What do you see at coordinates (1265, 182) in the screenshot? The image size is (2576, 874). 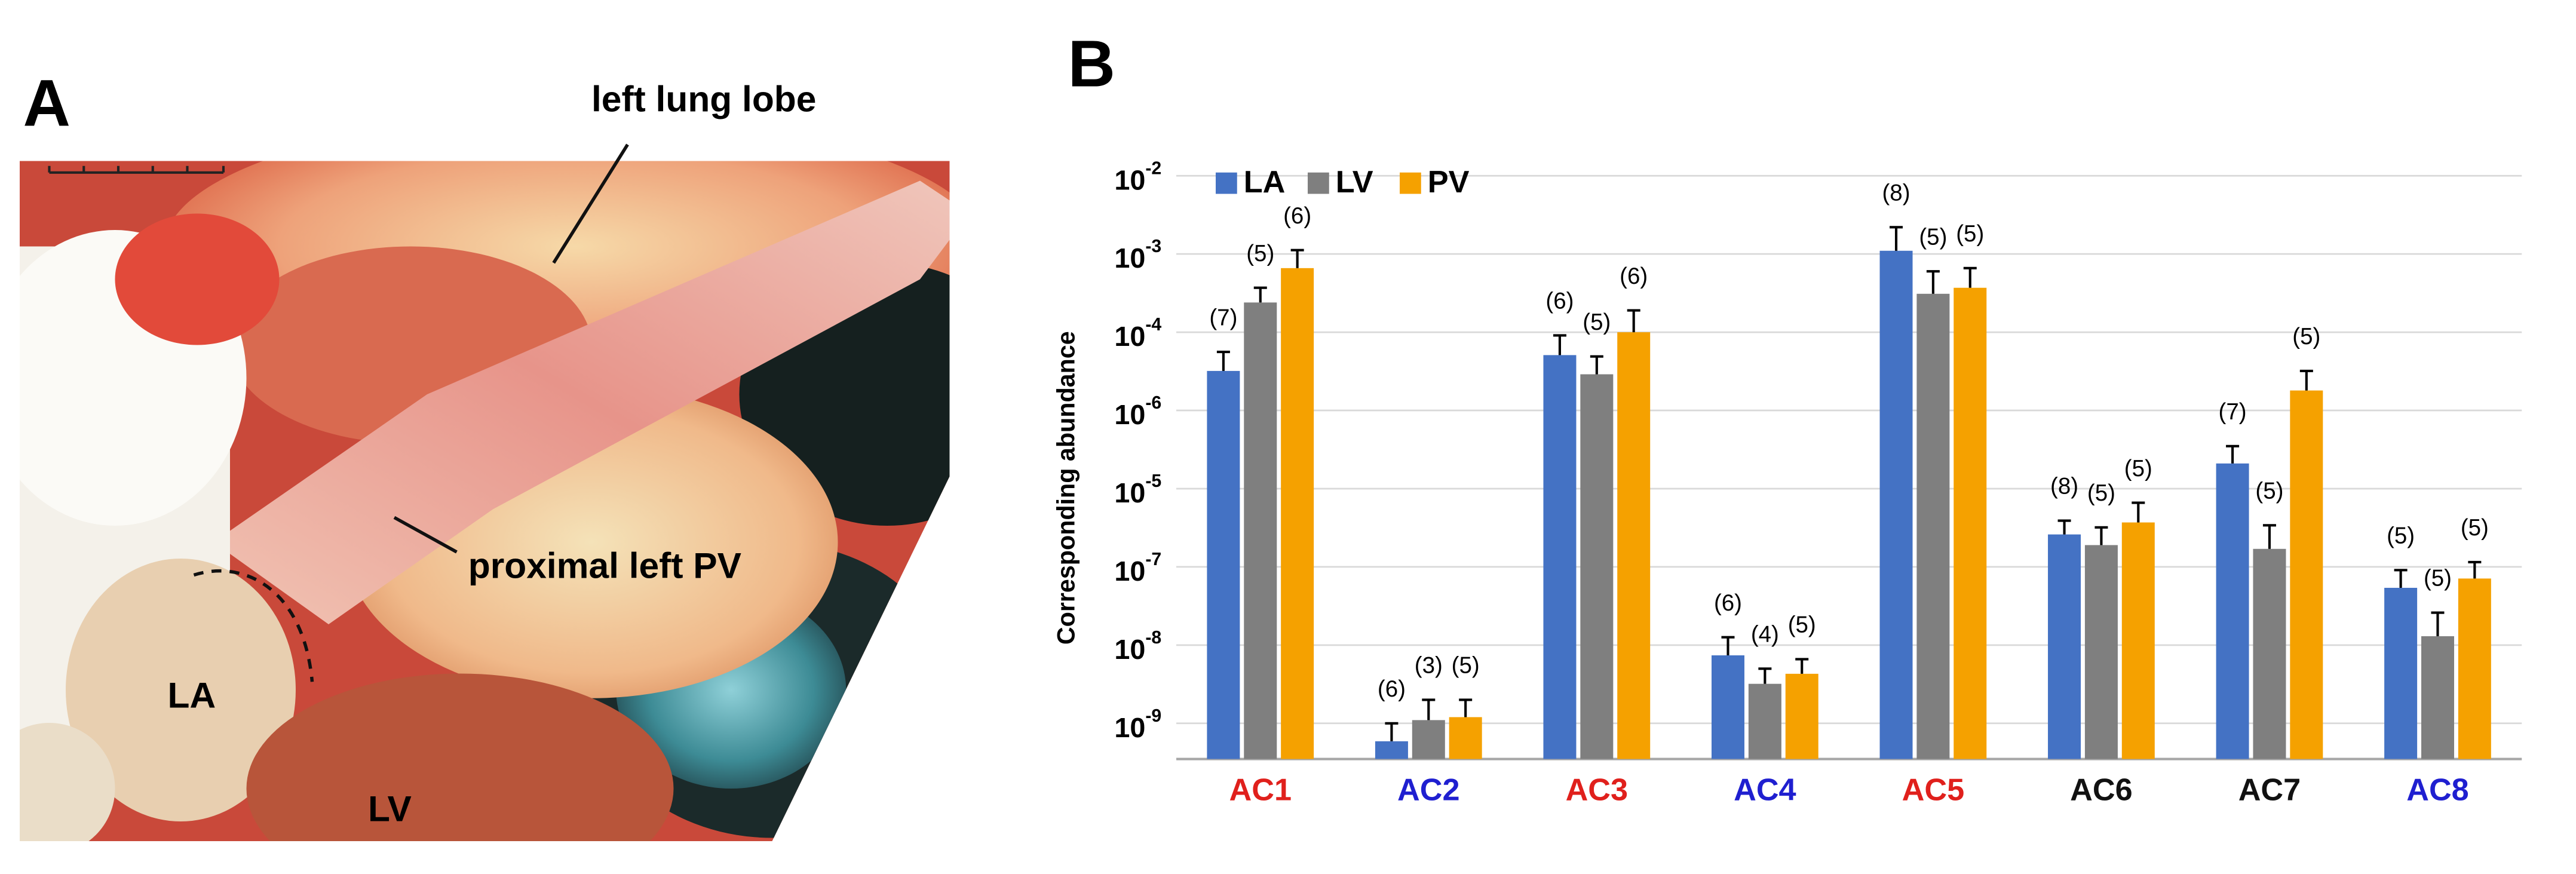 I see `legend-label: LA` at bounding box center [1265, 182].